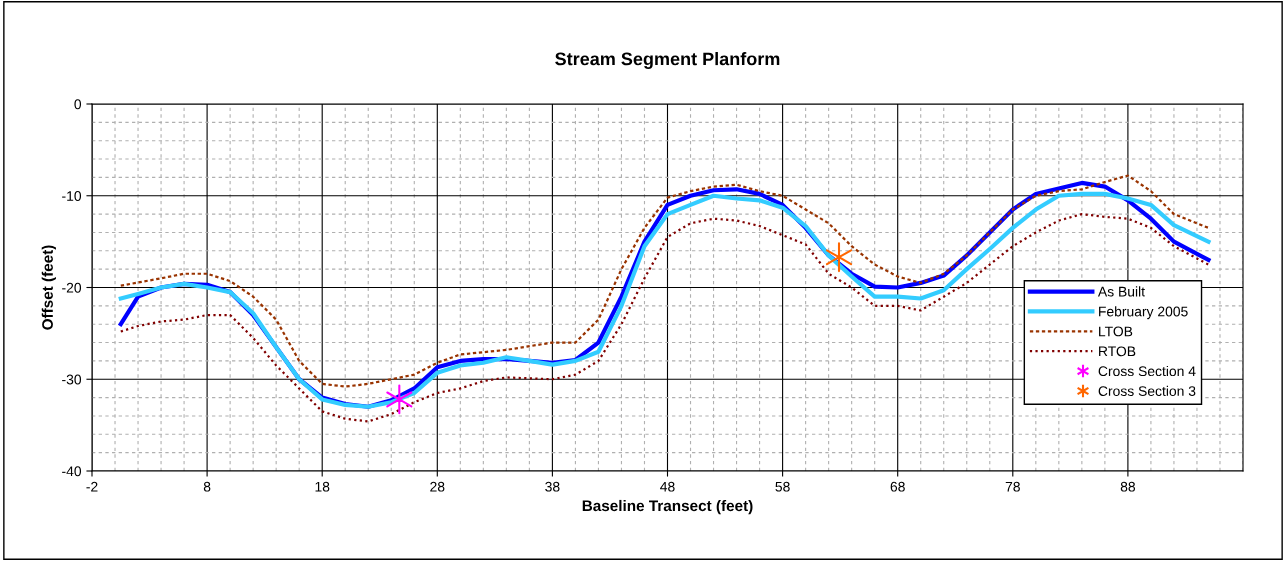  I want to click on y-tick-label: -40, so click(72, 471).